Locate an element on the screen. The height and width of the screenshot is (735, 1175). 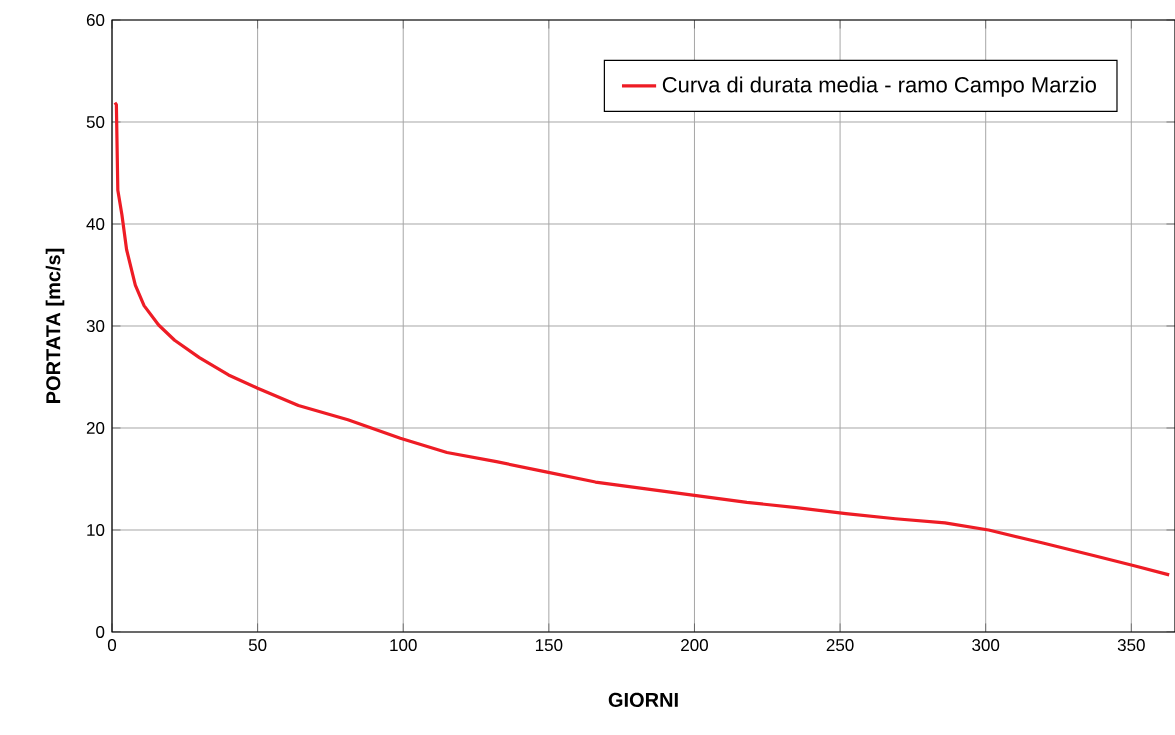
y-tick-label: 30 is located at coordinates (95, 325).